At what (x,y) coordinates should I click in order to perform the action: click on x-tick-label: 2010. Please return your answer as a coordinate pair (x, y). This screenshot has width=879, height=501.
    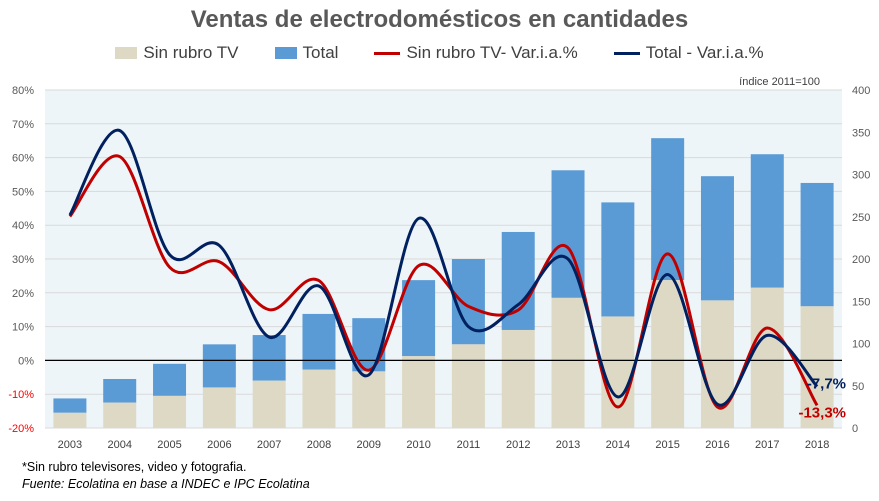
    Looking at the image, I should click on (418, 445).